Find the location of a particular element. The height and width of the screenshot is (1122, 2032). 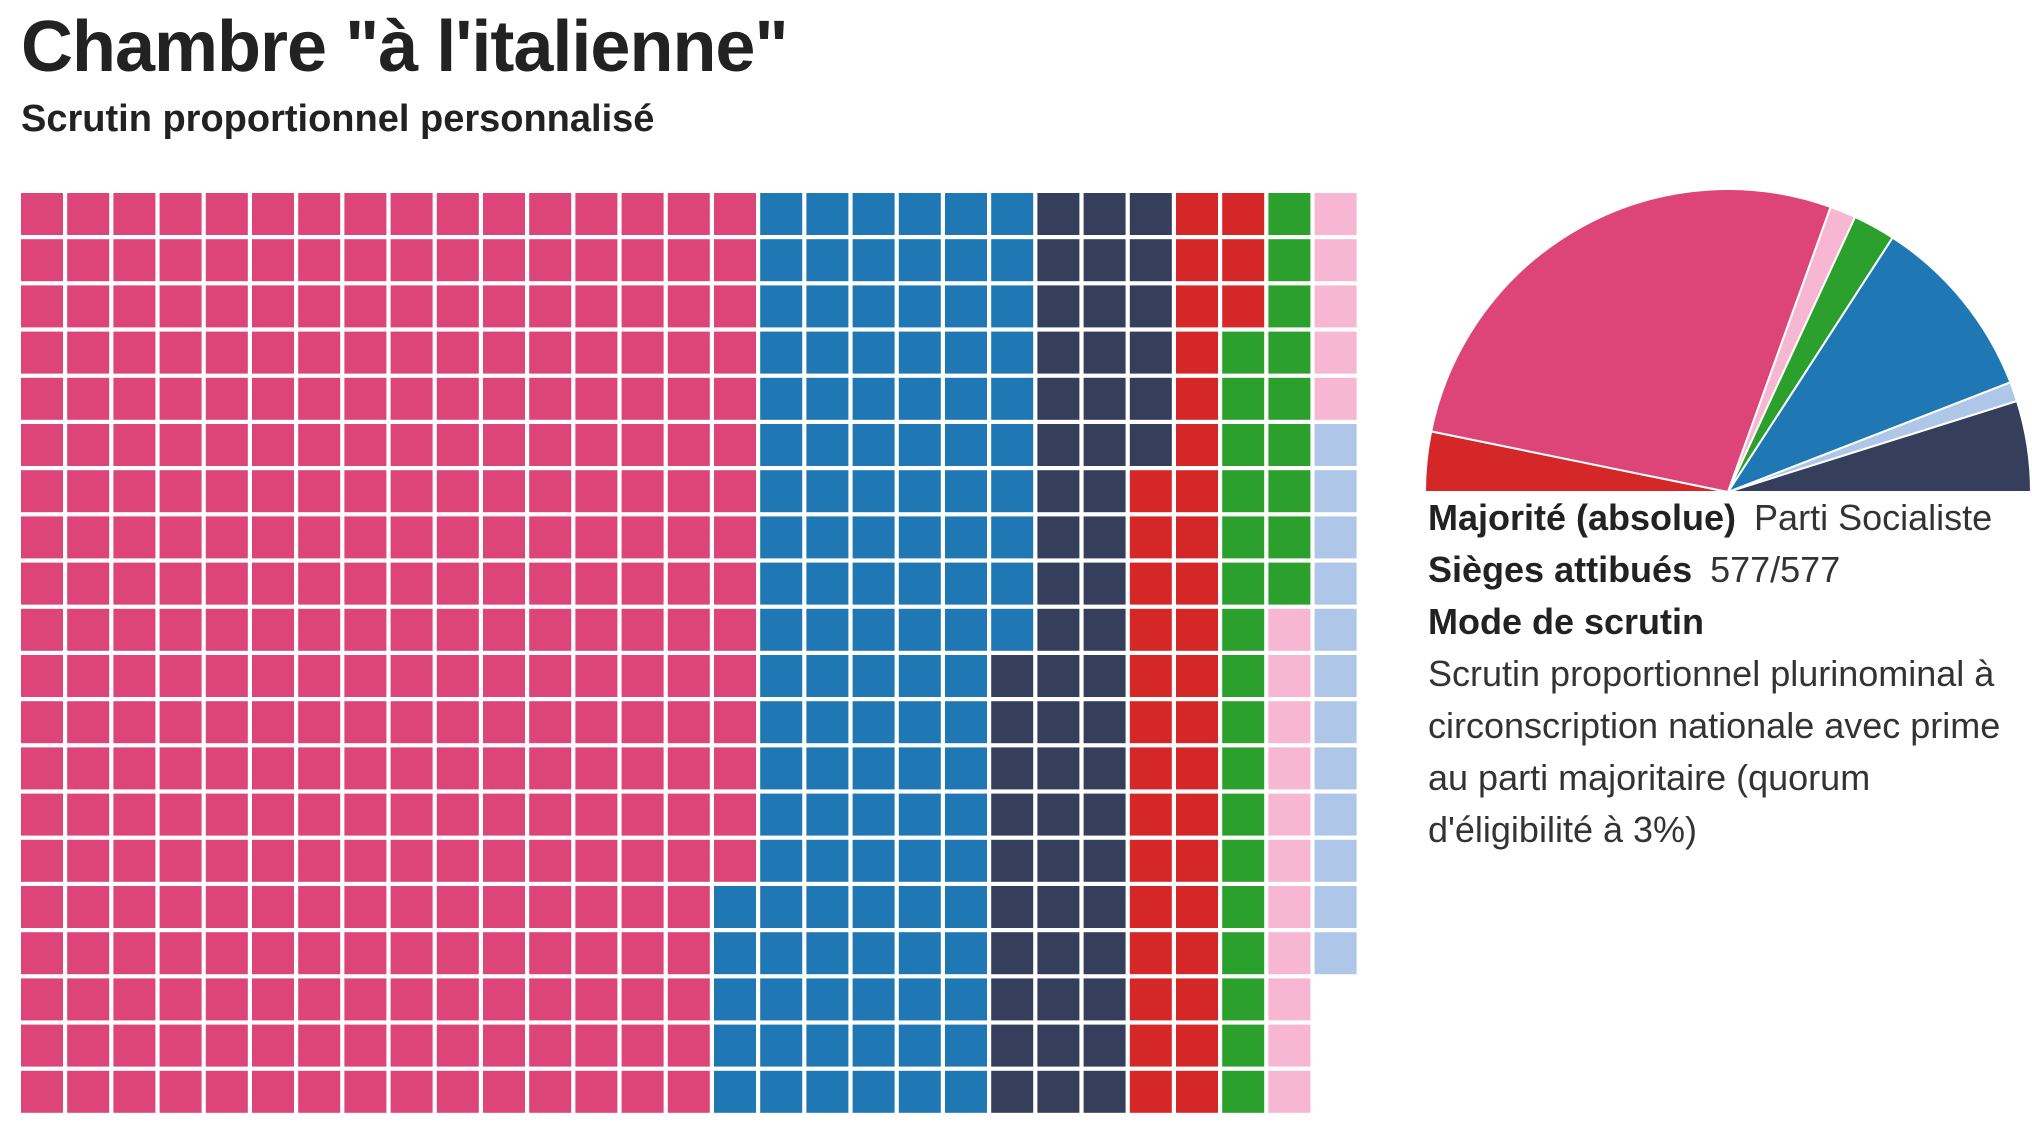

majority-row: Majorité (absolue) Parti Socialiste is located at coordinates (1728, 518).